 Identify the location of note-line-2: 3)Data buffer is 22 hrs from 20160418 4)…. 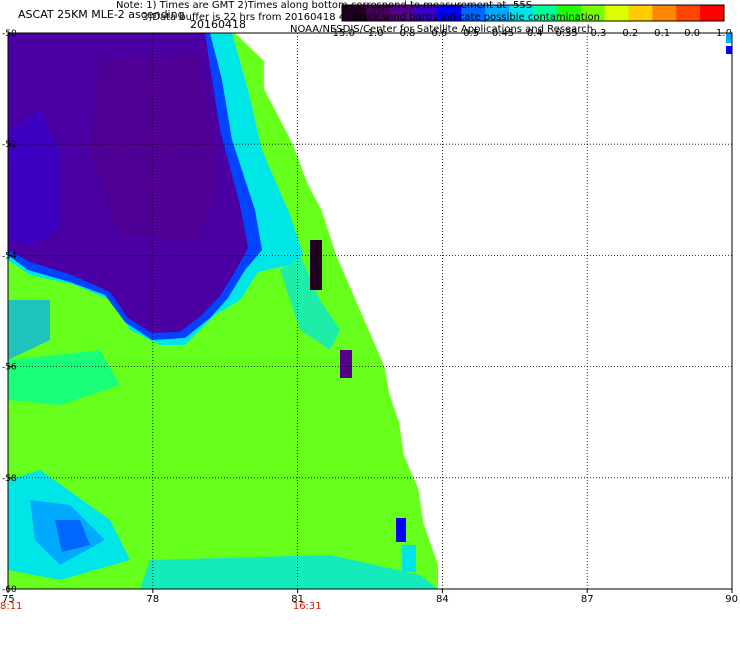
(371, 17).